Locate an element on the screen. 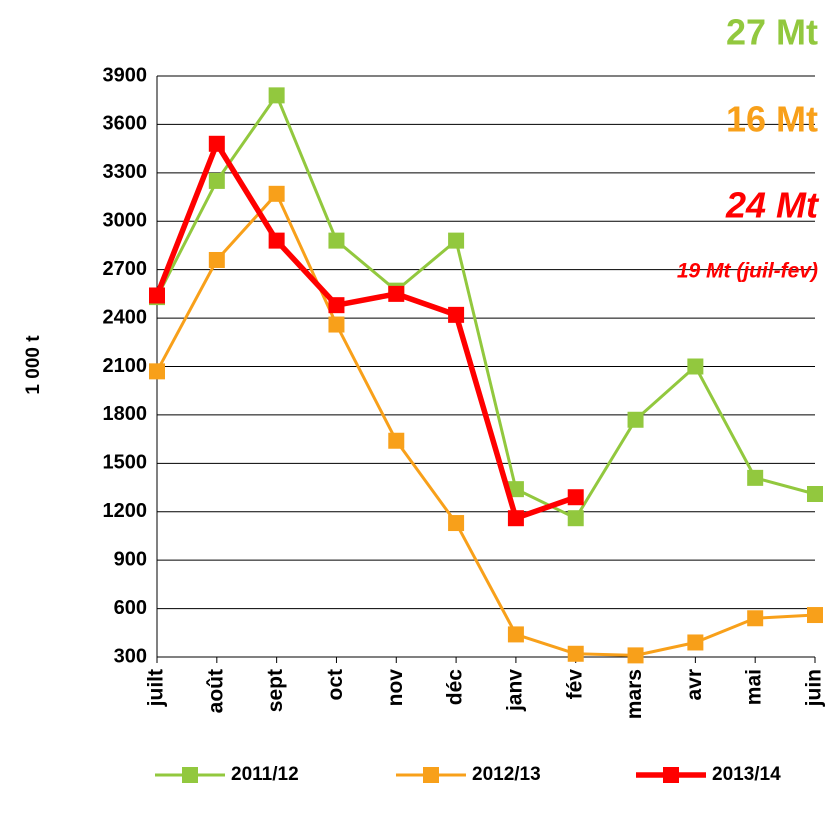 The height and width of the screenshot is (814, 831). y-tick-label: 900 is located at coordinates (130, 559).